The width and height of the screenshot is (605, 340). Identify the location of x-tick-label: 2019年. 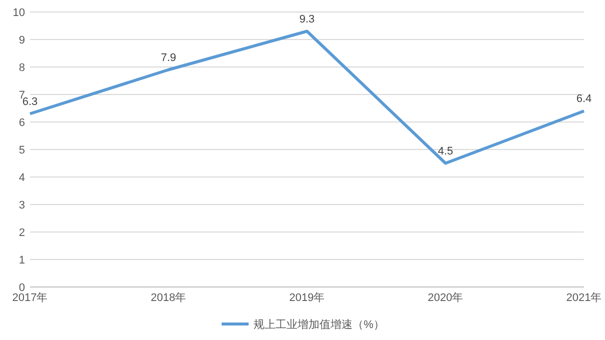
(307, 298).